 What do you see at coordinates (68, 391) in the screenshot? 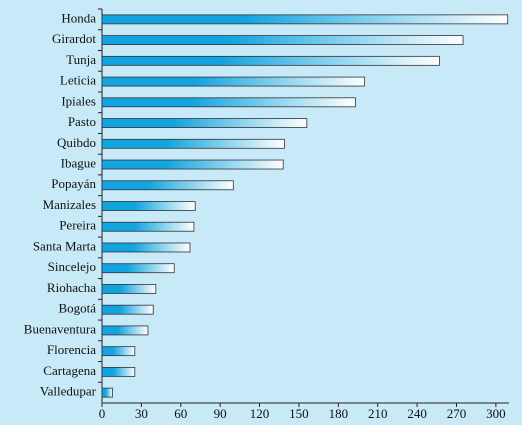
I see `y-tick-label: Valledupar` at bounding box center [68, 391].